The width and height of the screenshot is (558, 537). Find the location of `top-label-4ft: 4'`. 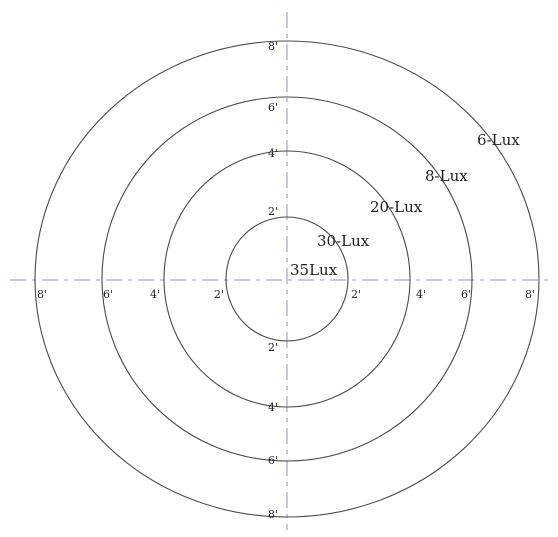

top-label-4ft: 4' is located at coordinates (273, 153).